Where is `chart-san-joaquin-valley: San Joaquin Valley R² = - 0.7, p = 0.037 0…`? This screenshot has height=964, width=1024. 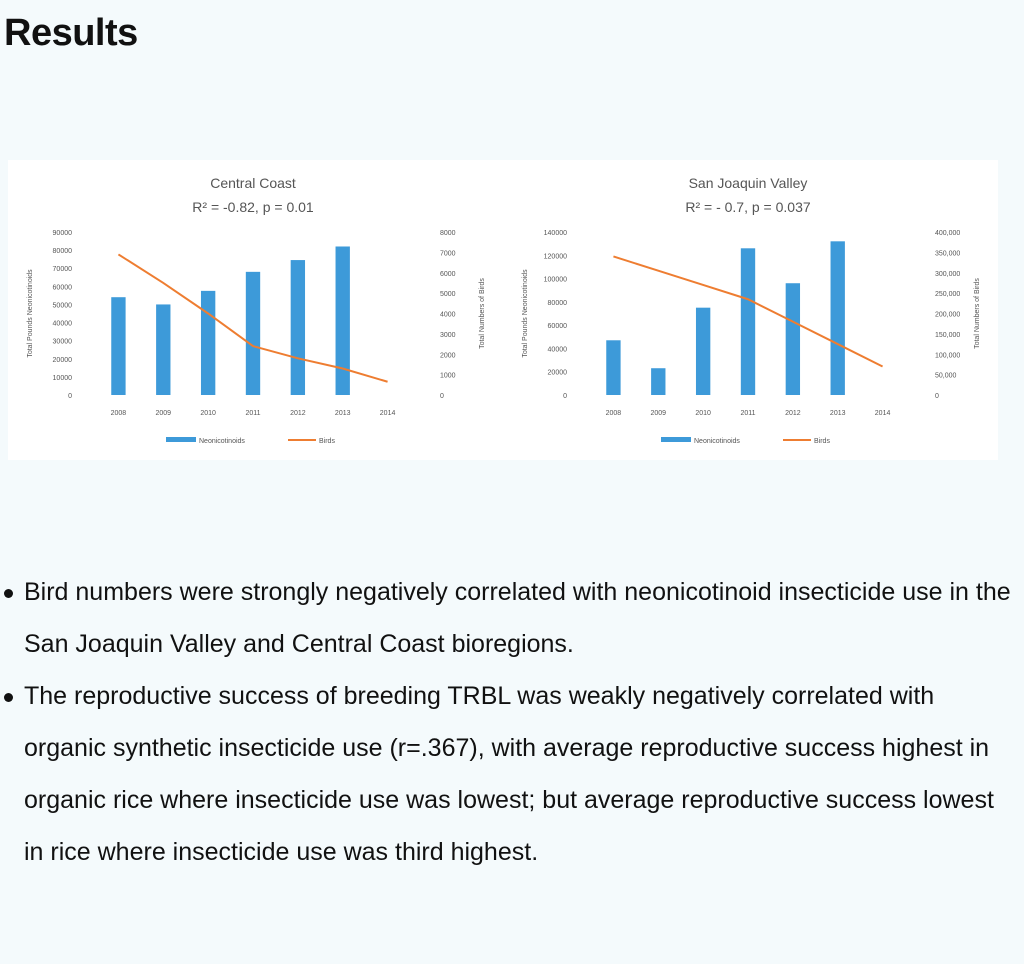 chart-san-joaquin-valley: San Joaquin Valley R² = - 0.7, p = 0.037 0… is located at coordinates (751, 310).